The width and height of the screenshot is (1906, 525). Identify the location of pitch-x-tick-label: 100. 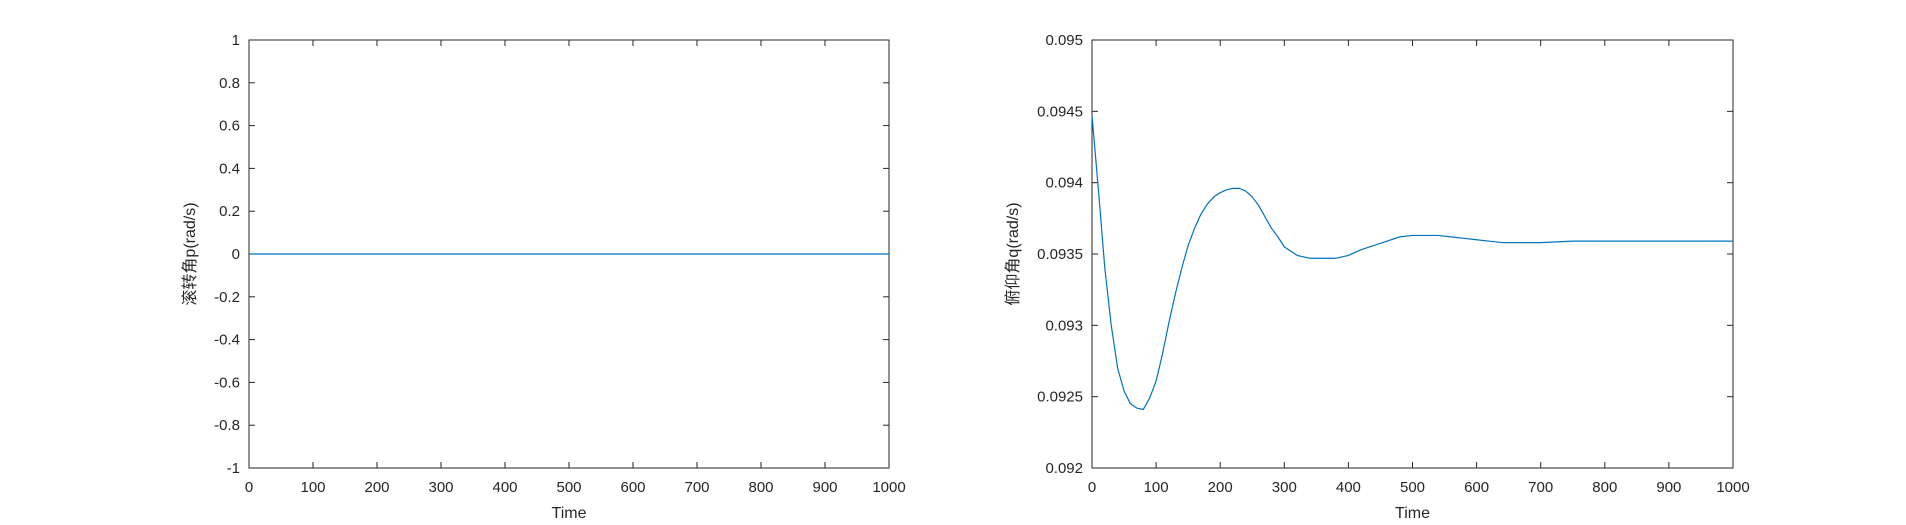
(1156, 487).